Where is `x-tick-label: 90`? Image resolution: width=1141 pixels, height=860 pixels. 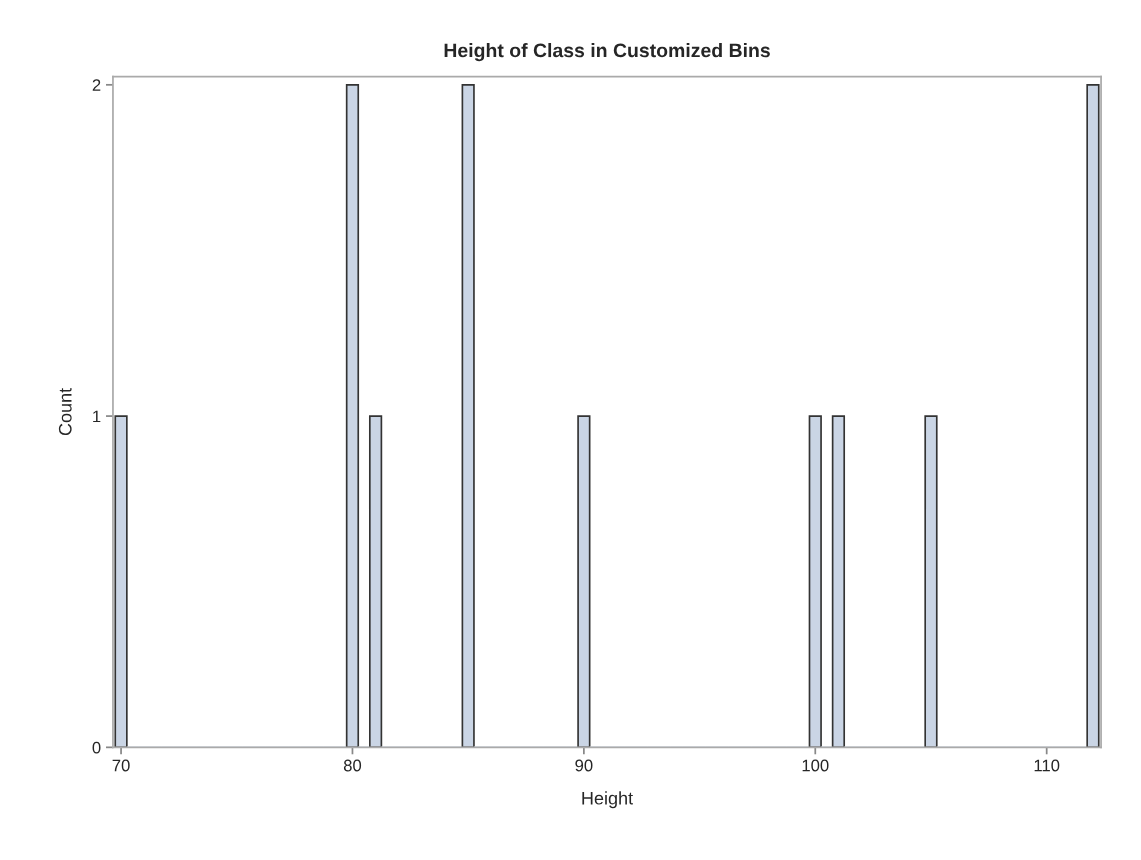 x-tick-label: 90 is located at coordinates (584, 765).